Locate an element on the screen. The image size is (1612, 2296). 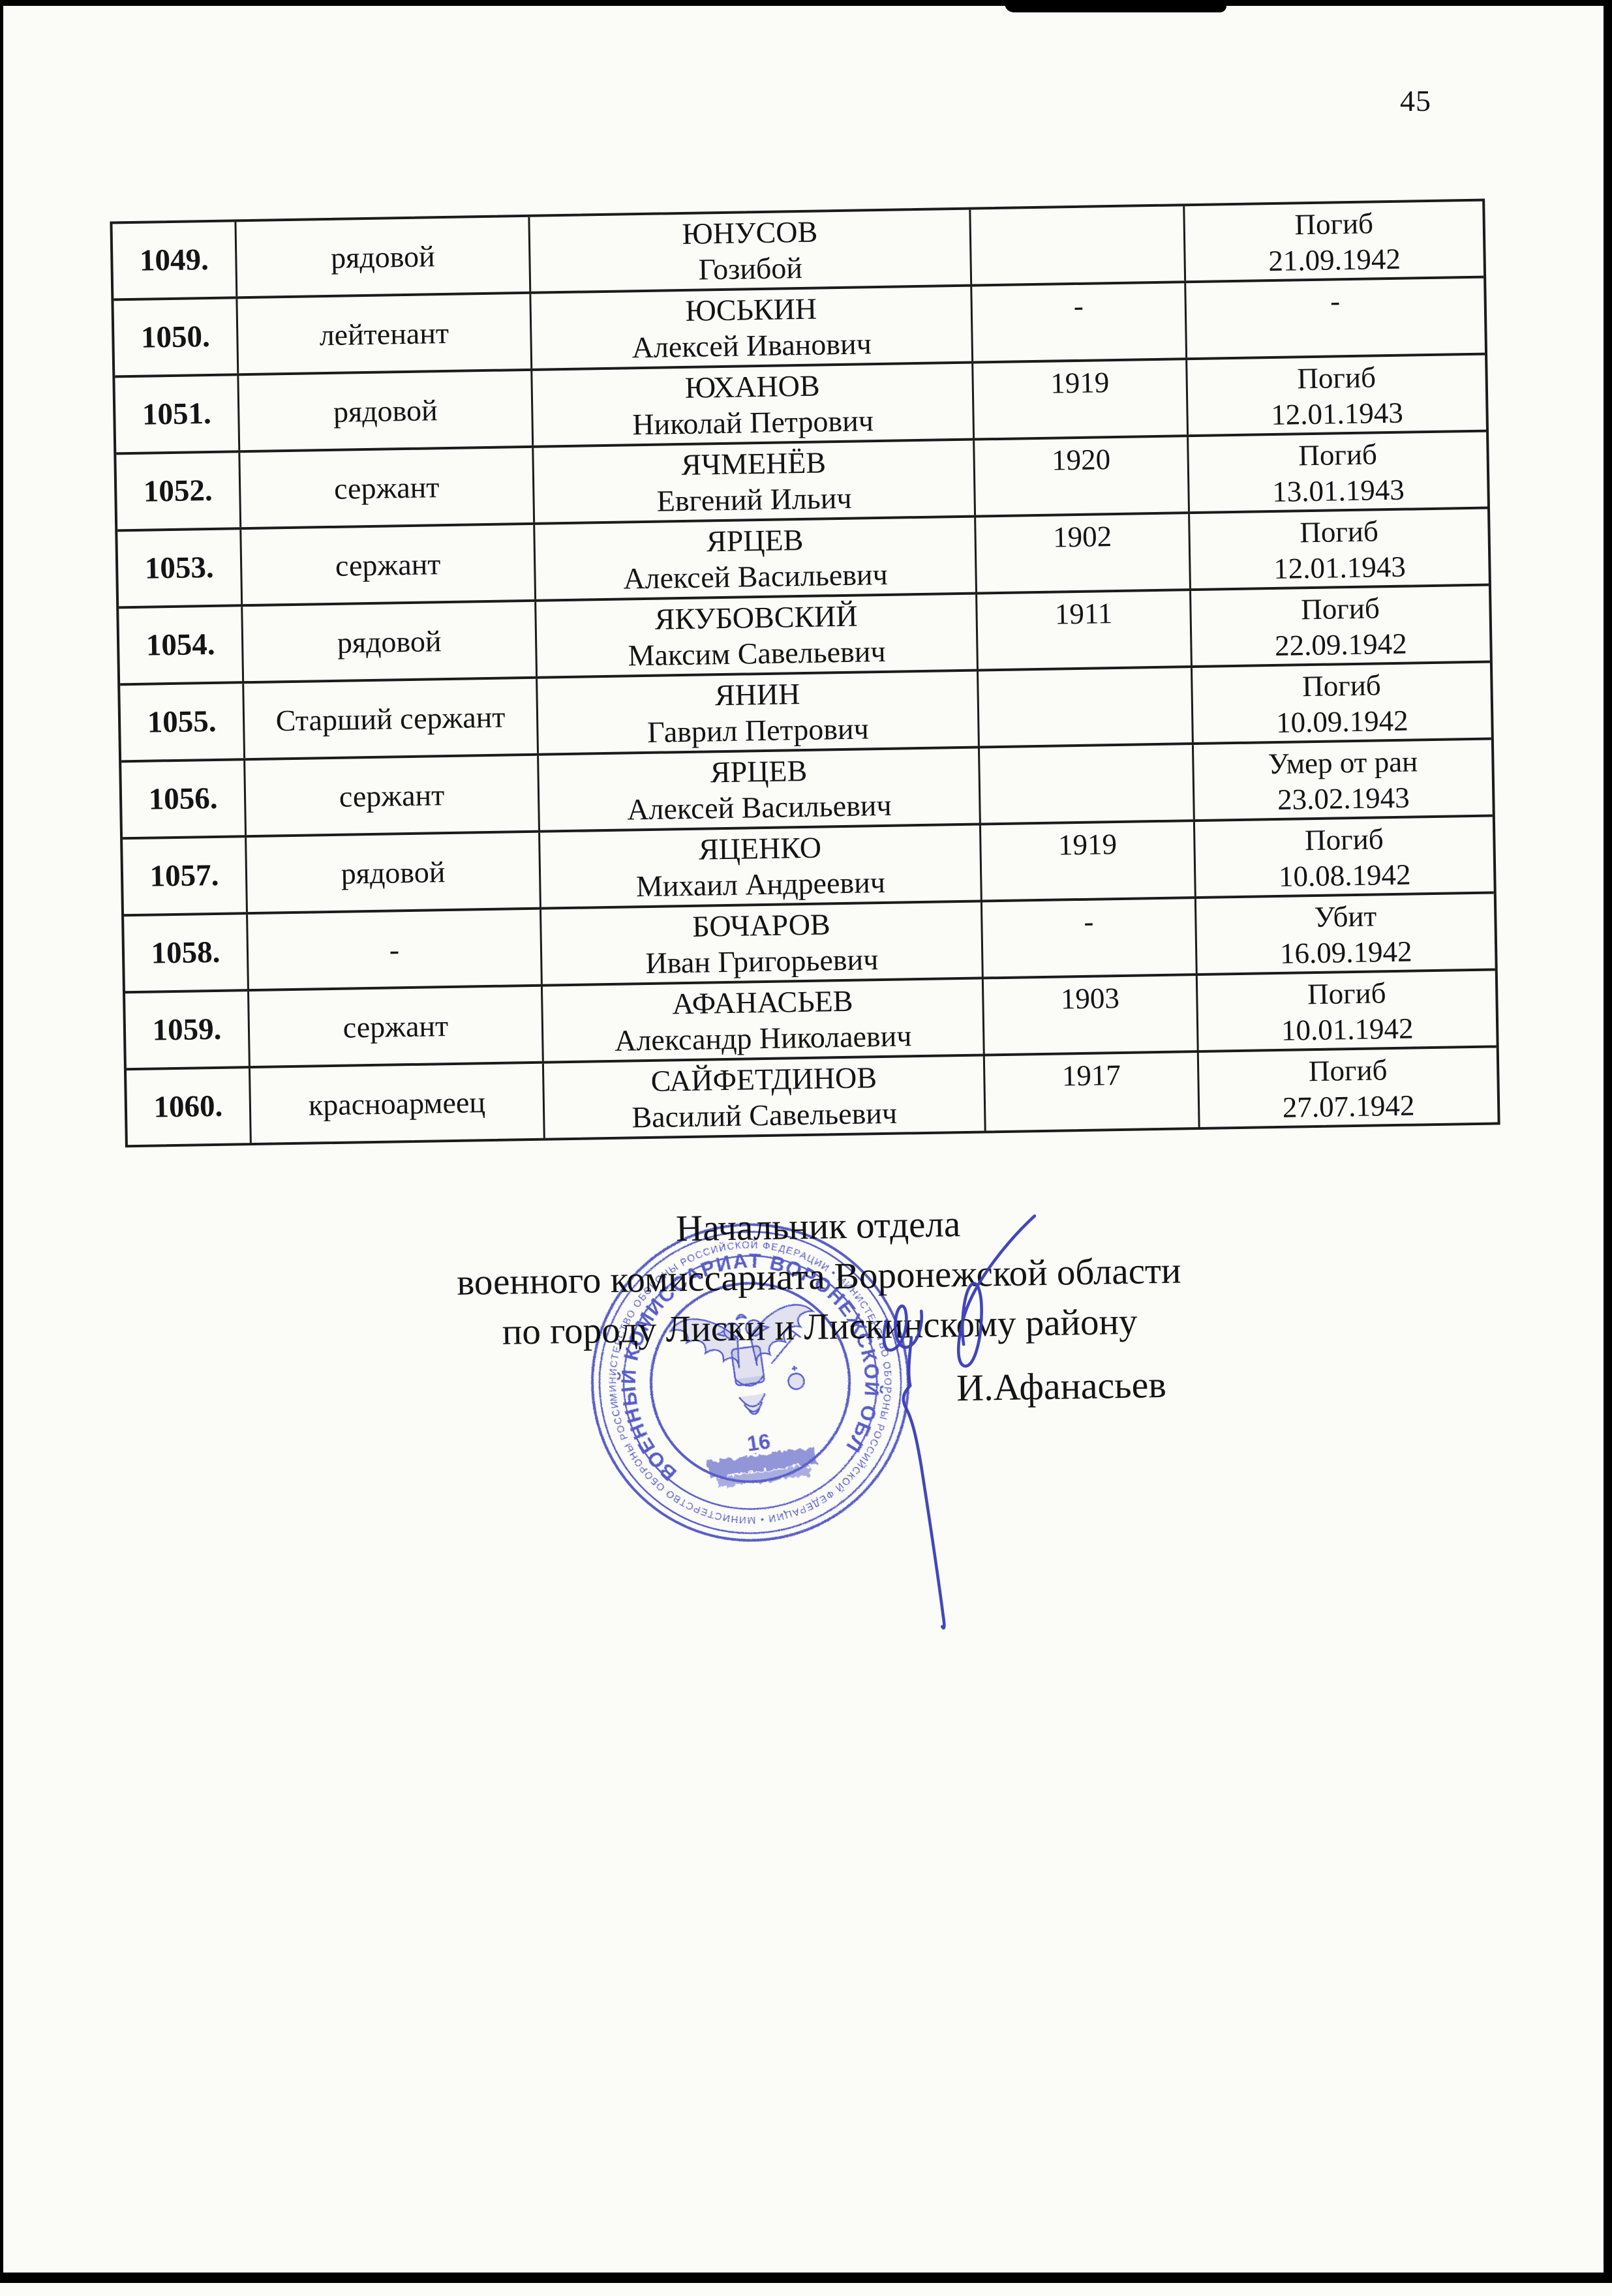
birth-year: 1902 is located at coordinates (1082, 537).